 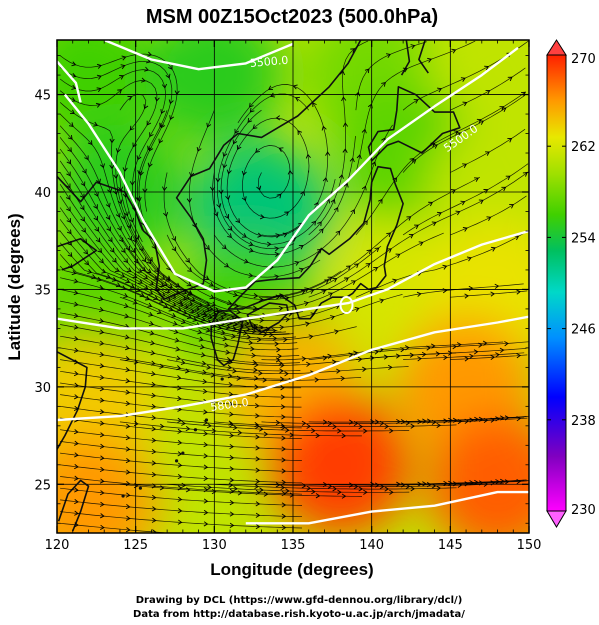 What do you see at coordinates (42, 193) in the screenshot?
I see `y-tick-label: 40` at bounding box center [42, 193].